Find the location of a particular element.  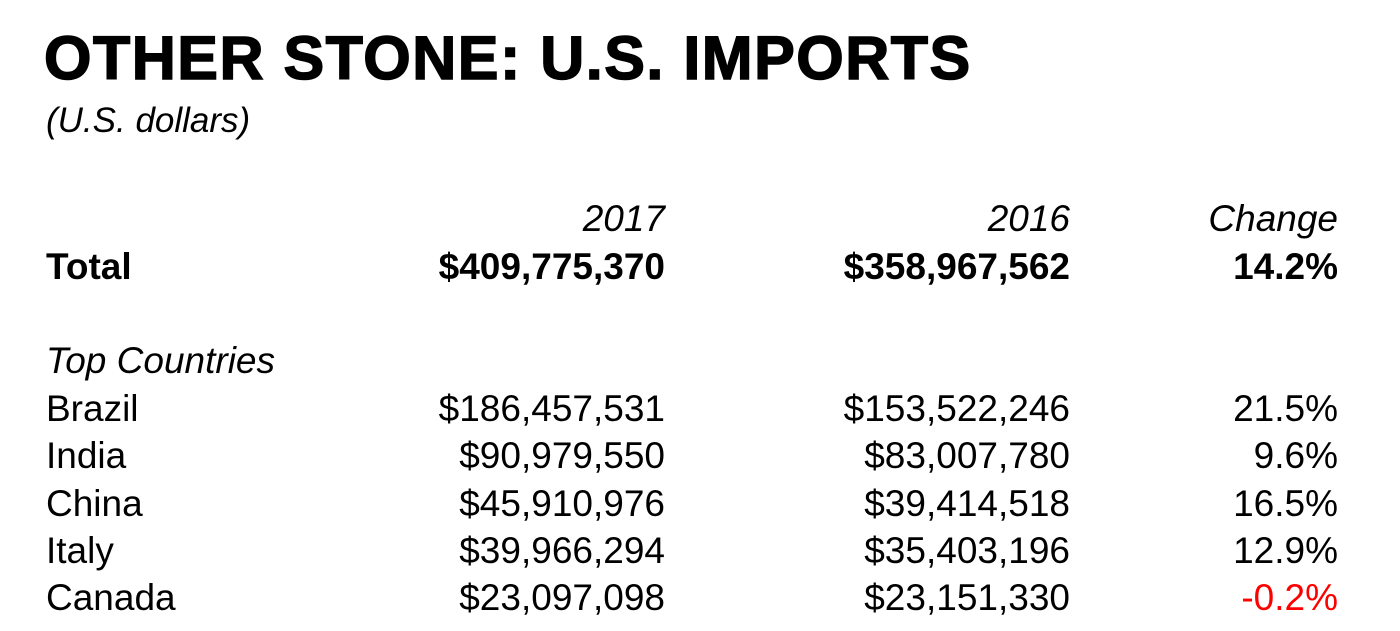

country: China is located at coordinates (94, 503).